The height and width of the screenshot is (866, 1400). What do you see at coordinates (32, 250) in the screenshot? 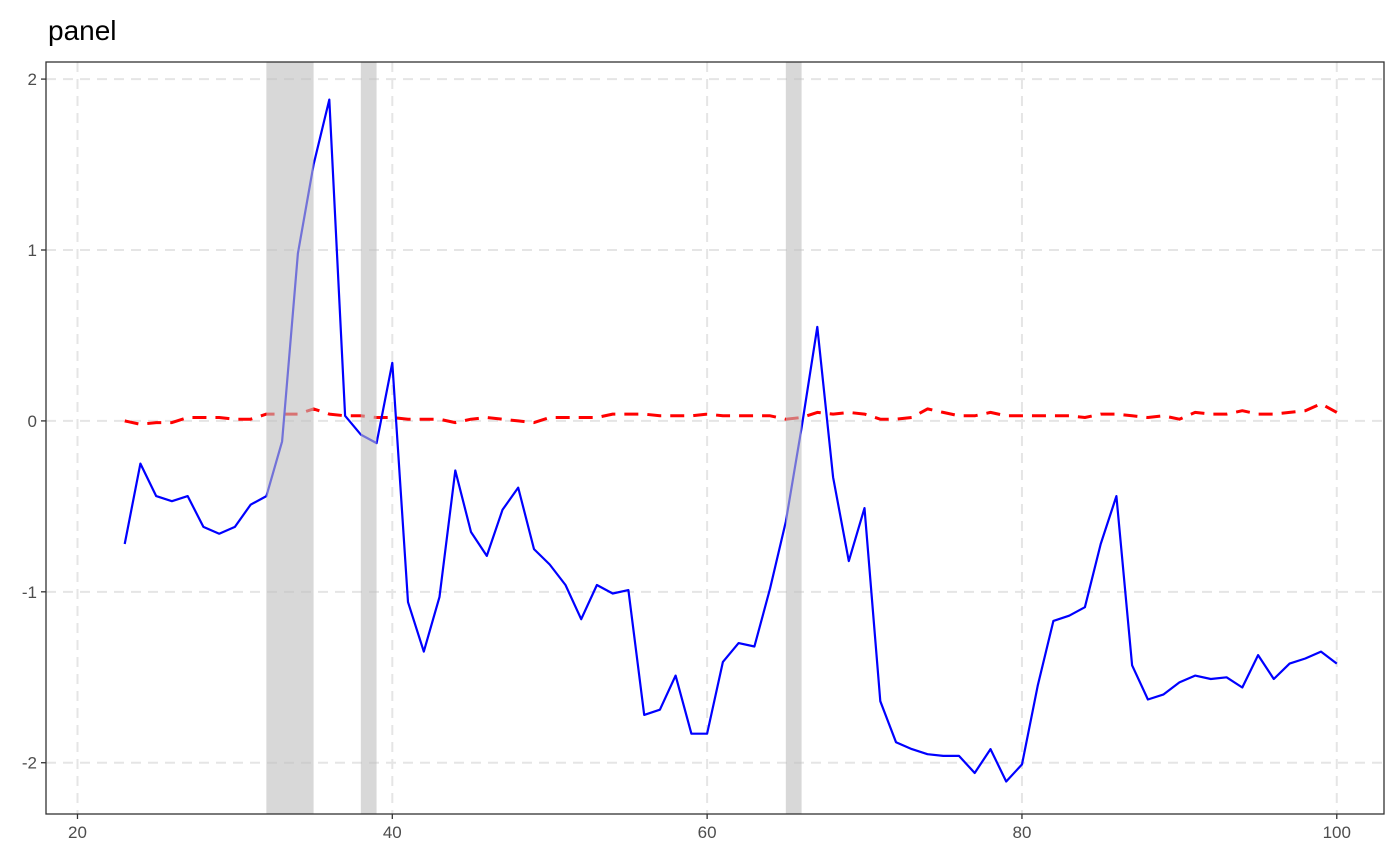
I see `y-tick-label: 1` at bounding box center [32, 250].